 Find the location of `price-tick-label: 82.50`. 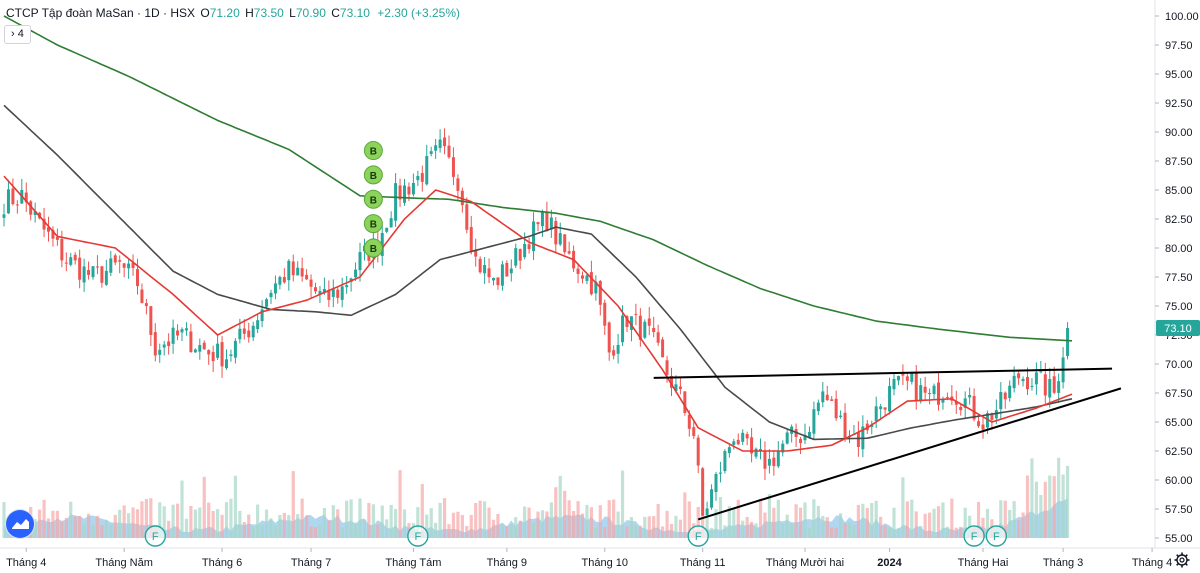

price-tick-label: 82.50 is located at coordinates (1179, 220).